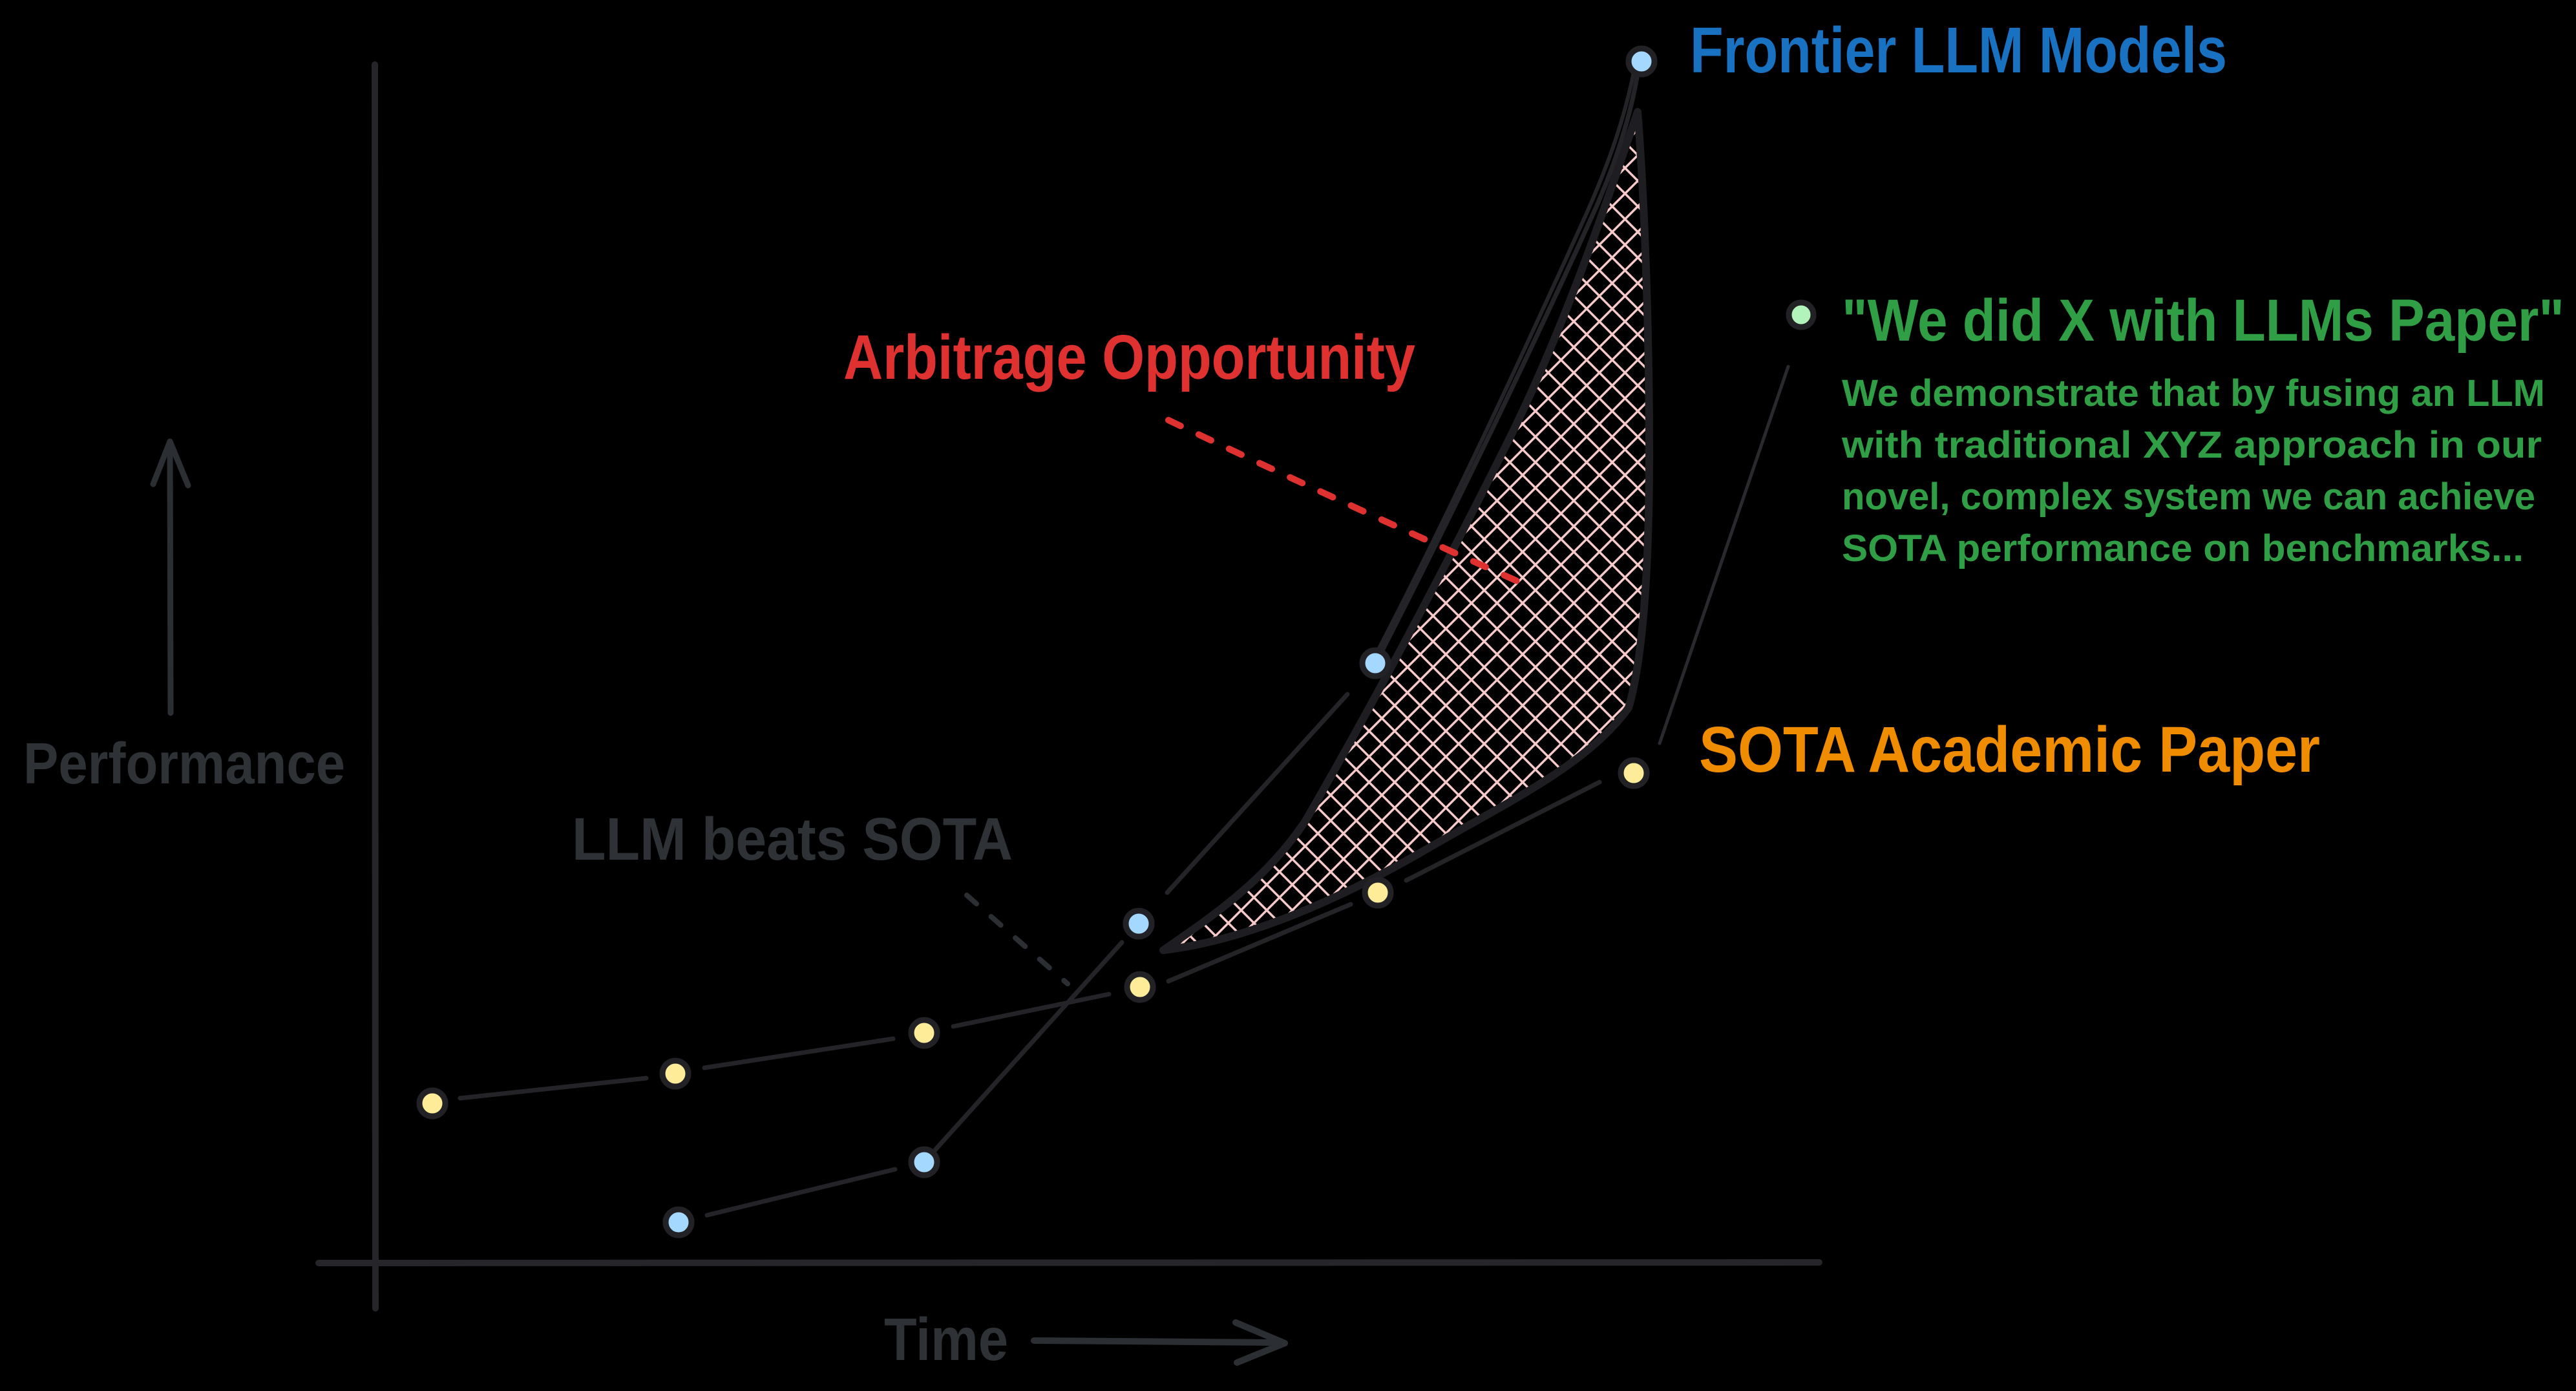 This screenshot has width=2576, height=1391. I want to click on svg-text: Frontier LLM Models, so click(1958, 50).